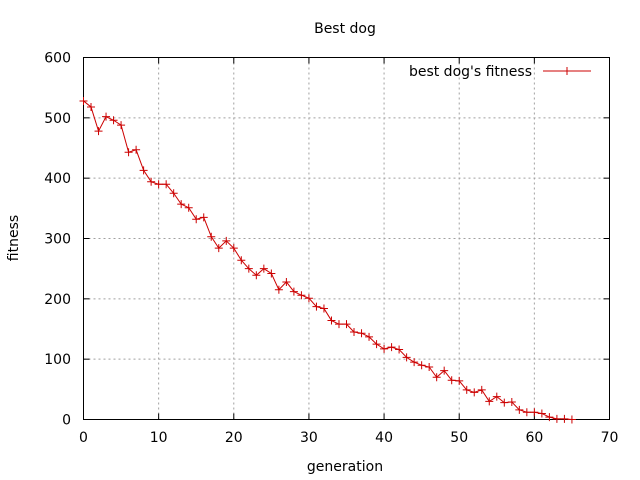 Image resolution: width=640 pixels, height=480 pixels. What do you see at coordinates (57, 300) in the screenshot?
I see `y-tick-label: 200` at bounding box center [57, 300].